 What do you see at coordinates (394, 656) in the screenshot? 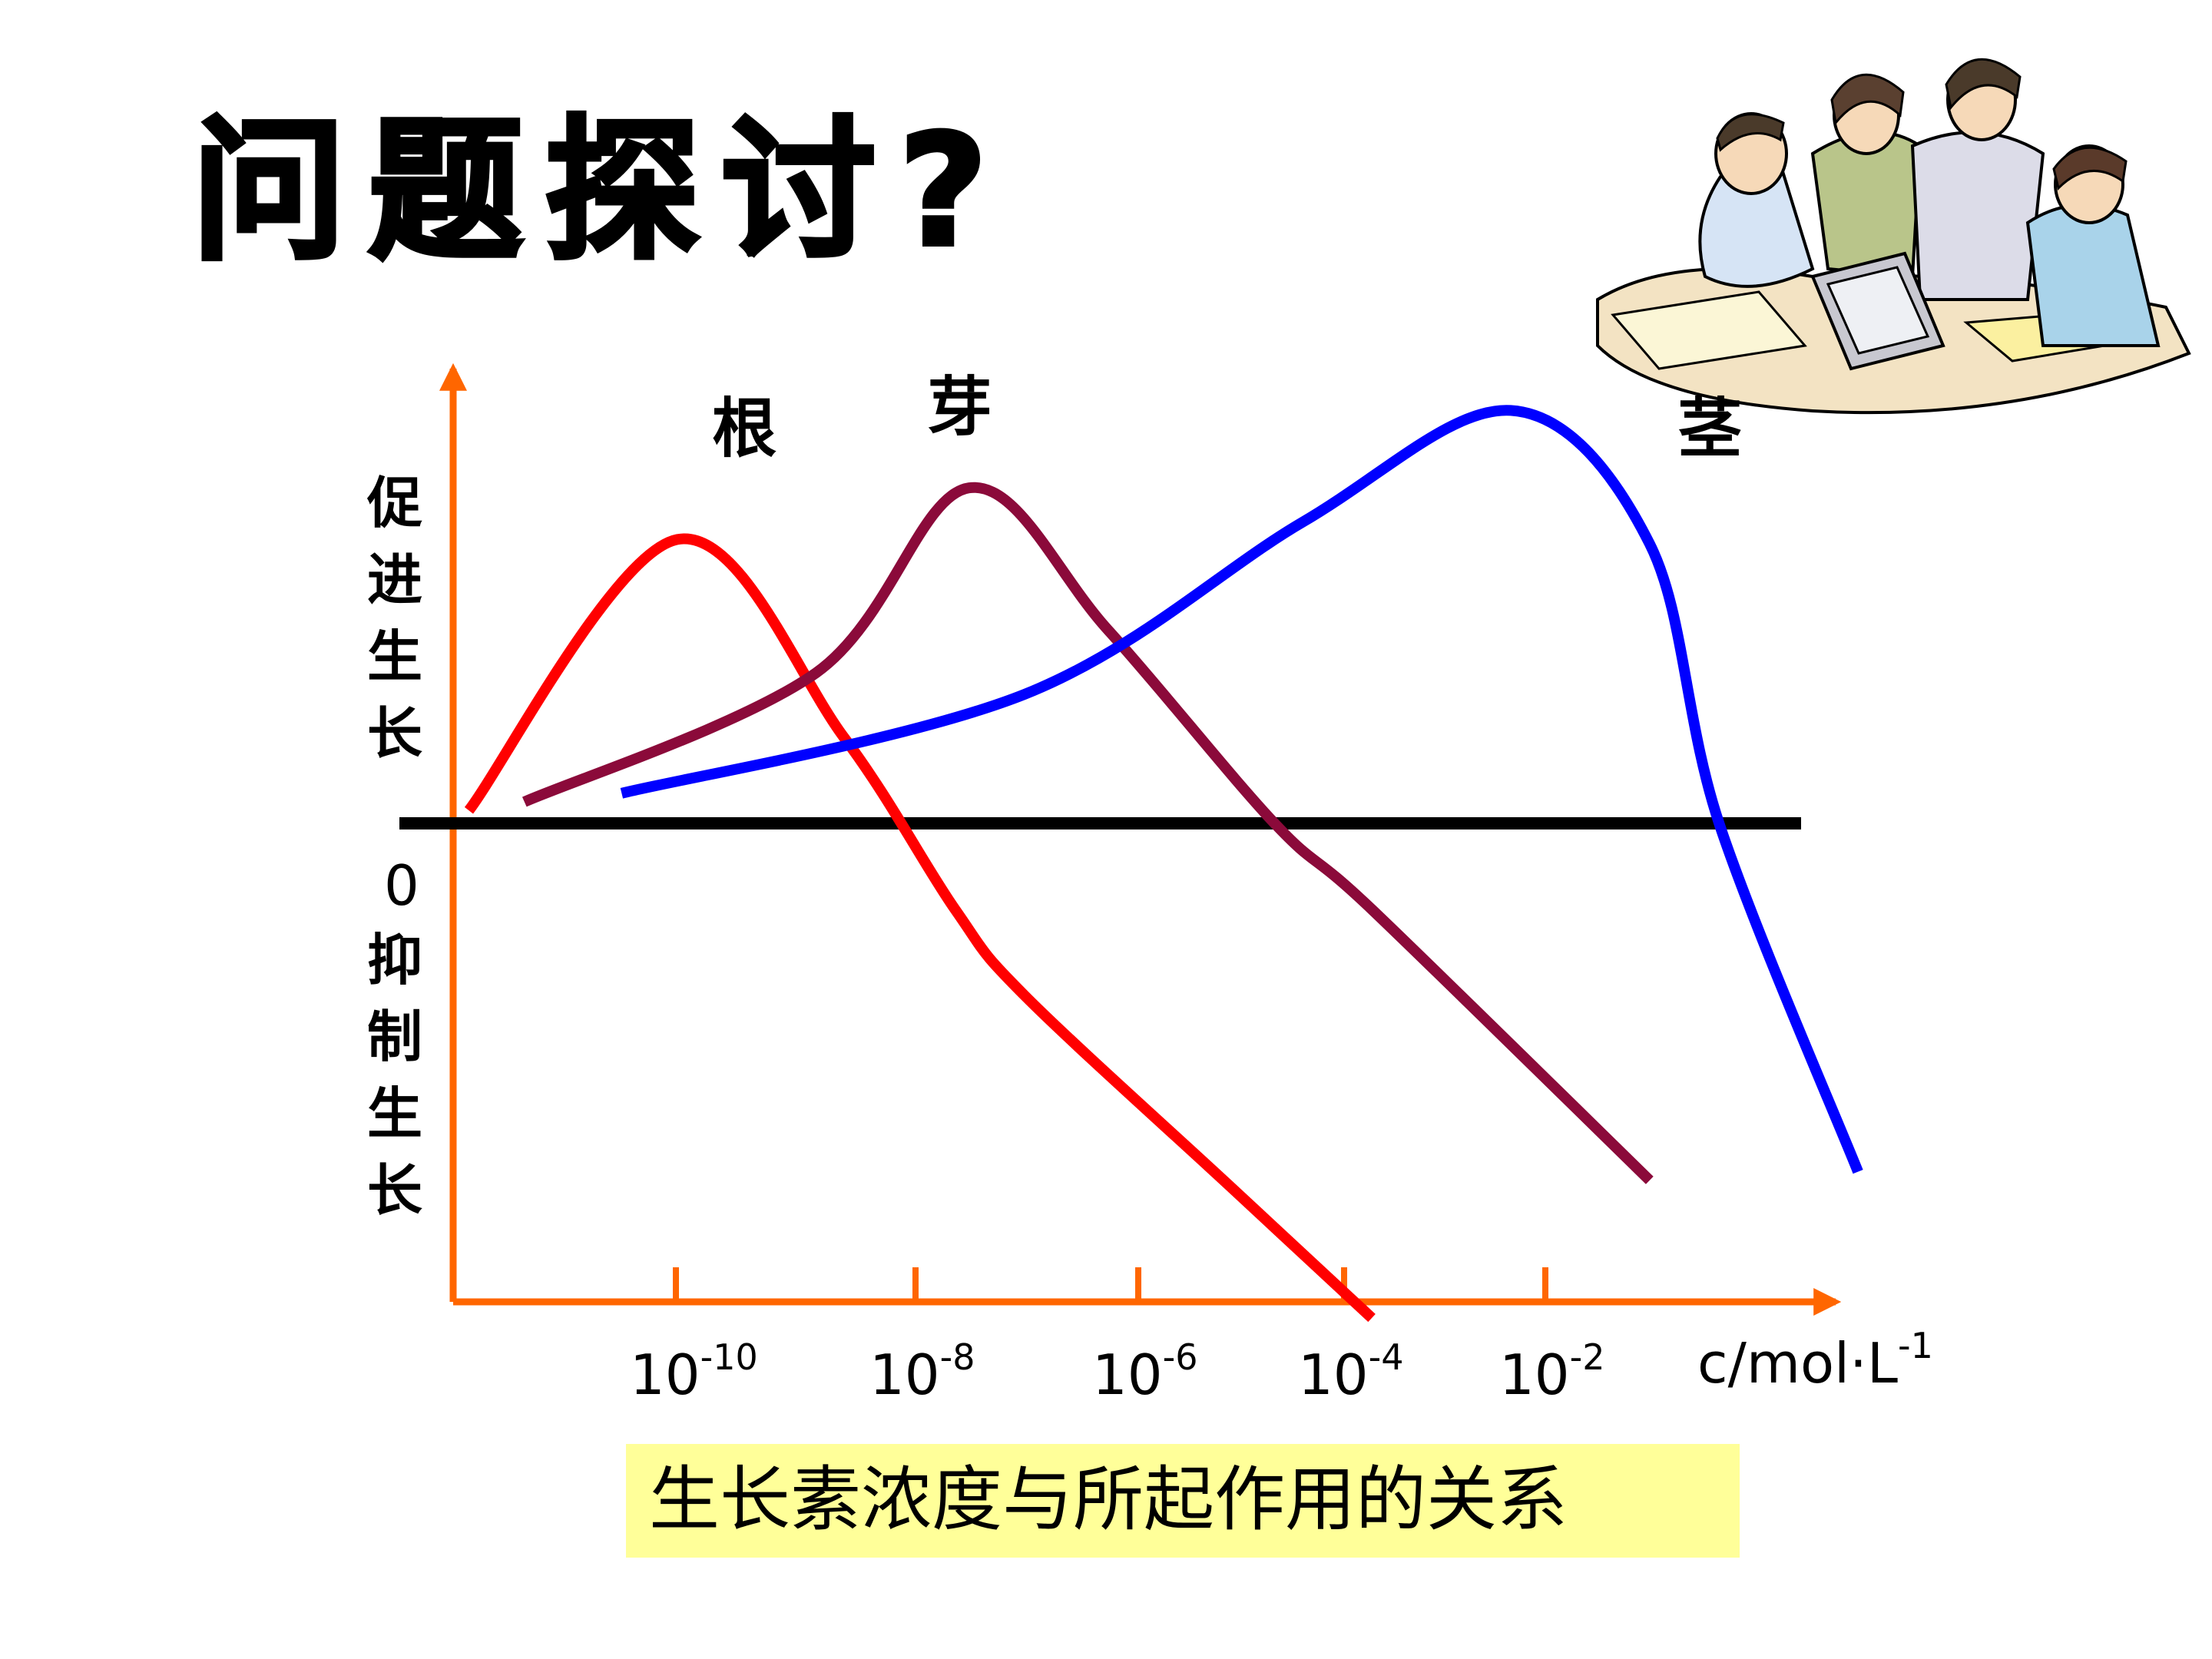
I see `y-label-promote-char: 生` at bounding box center [394, 656].